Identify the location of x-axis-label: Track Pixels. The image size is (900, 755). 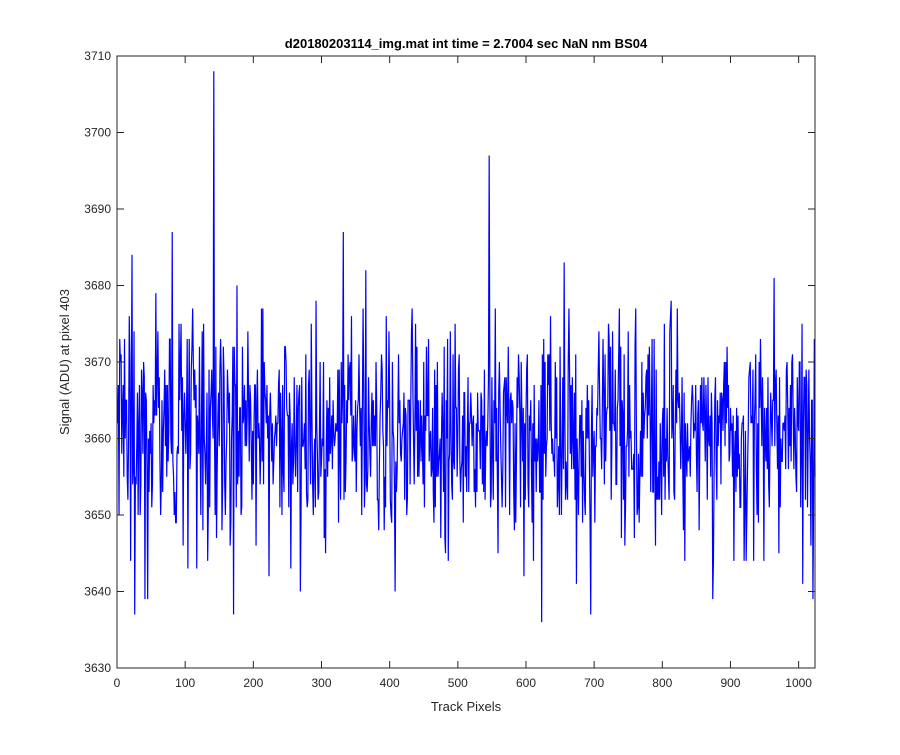
(466, 706).